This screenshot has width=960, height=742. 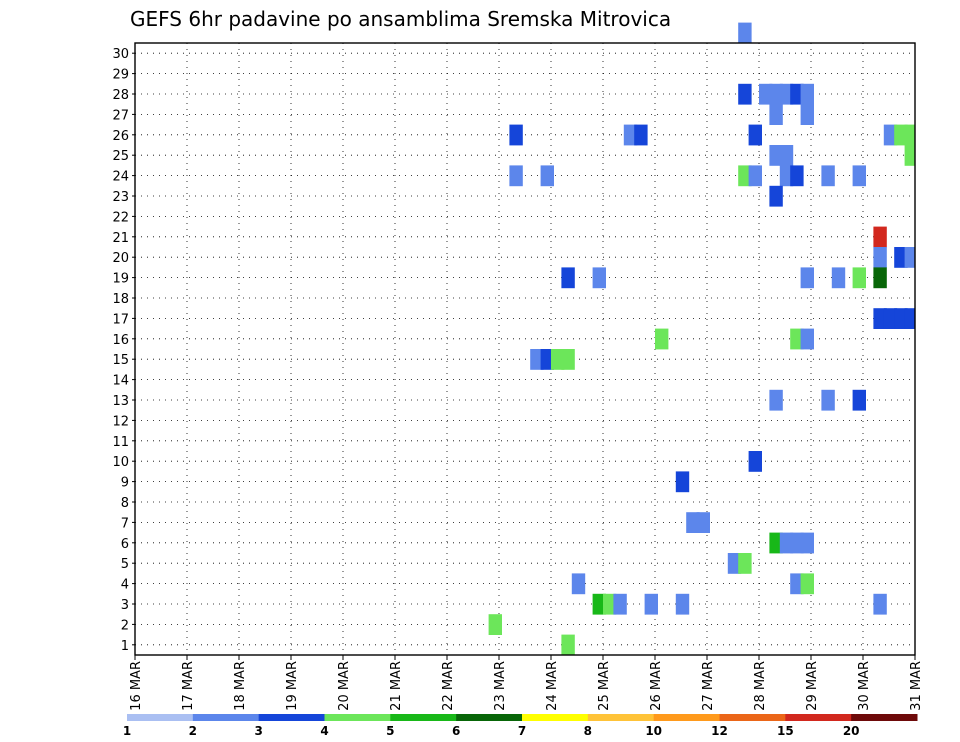 I want to click on x-tick-label: 16 MAR, so click(x=136, y=686).